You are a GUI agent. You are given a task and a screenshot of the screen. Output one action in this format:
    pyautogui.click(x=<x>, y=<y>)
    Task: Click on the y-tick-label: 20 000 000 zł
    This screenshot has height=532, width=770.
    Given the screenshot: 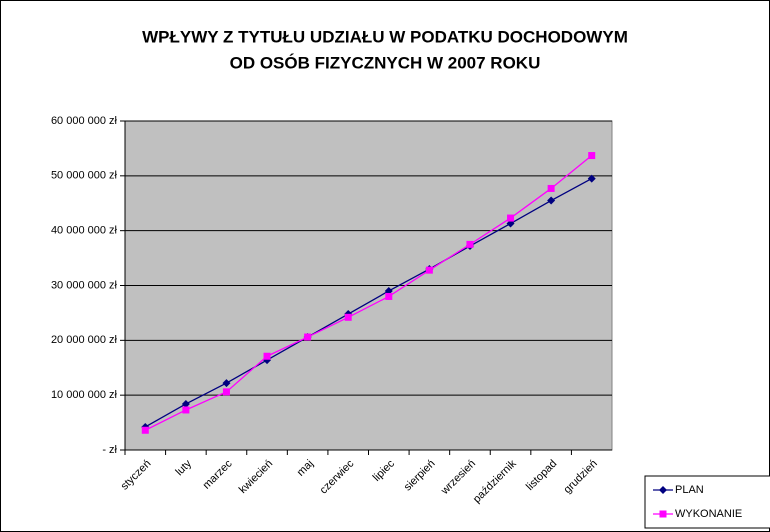 What is the action you would take?
    pyautogui.click(x=84, y=340)
    